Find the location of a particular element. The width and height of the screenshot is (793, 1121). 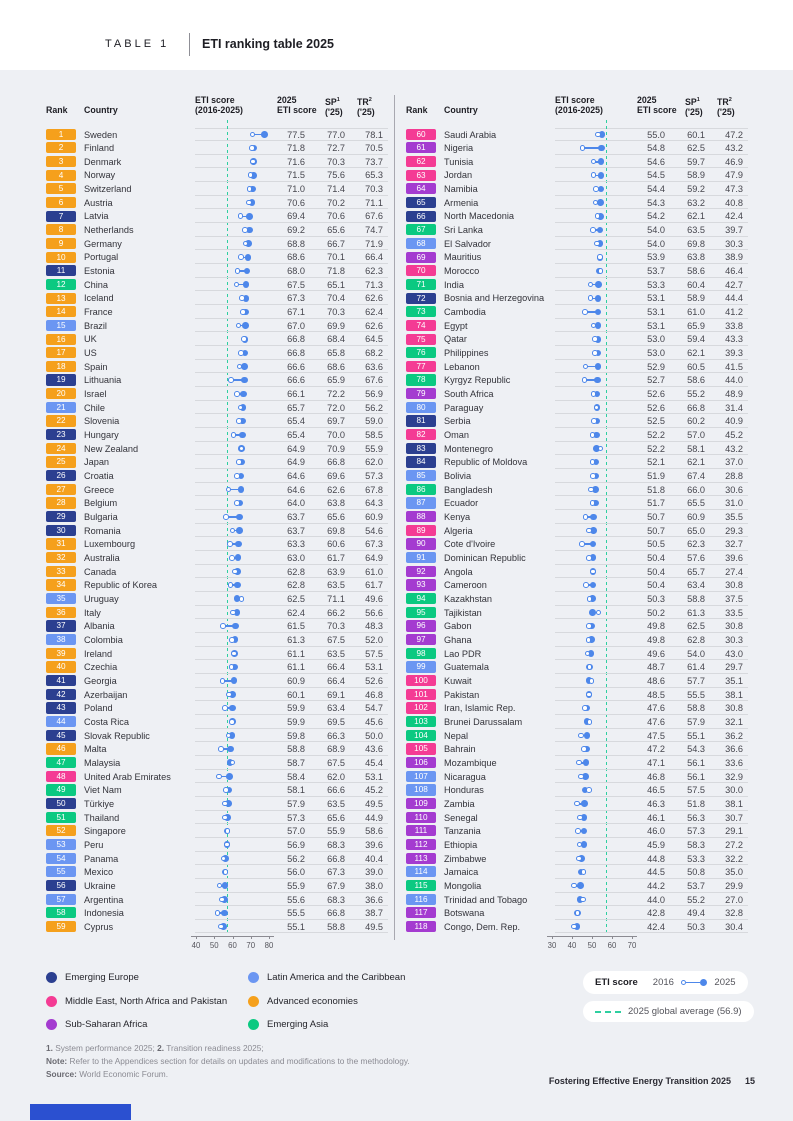

table-row: 35 Uruguay 62.5 71.1 49.6 is located at coordinates (218, 599).